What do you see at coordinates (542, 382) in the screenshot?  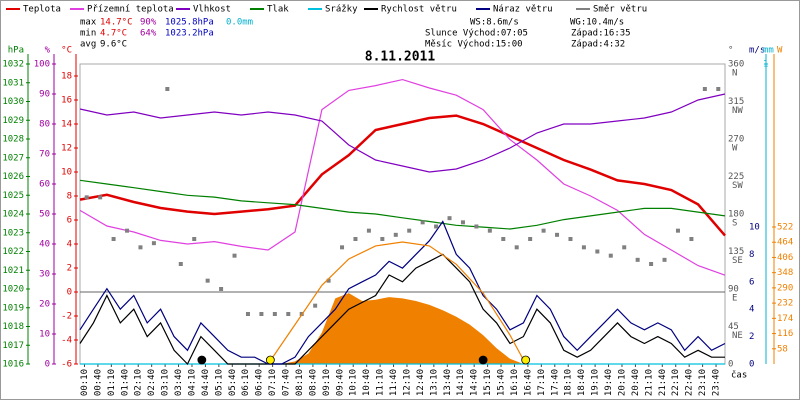 I see `x-tick-label: 17:10` at bounding box center [542, 382].